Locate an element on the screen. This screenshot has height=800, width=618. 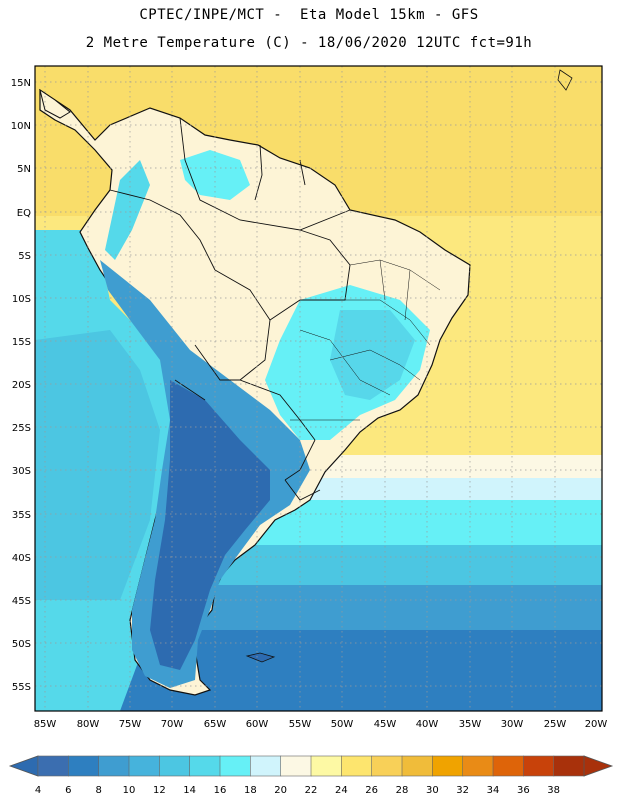
lon-label-80w: 80W is located at coordinates (88, 724).